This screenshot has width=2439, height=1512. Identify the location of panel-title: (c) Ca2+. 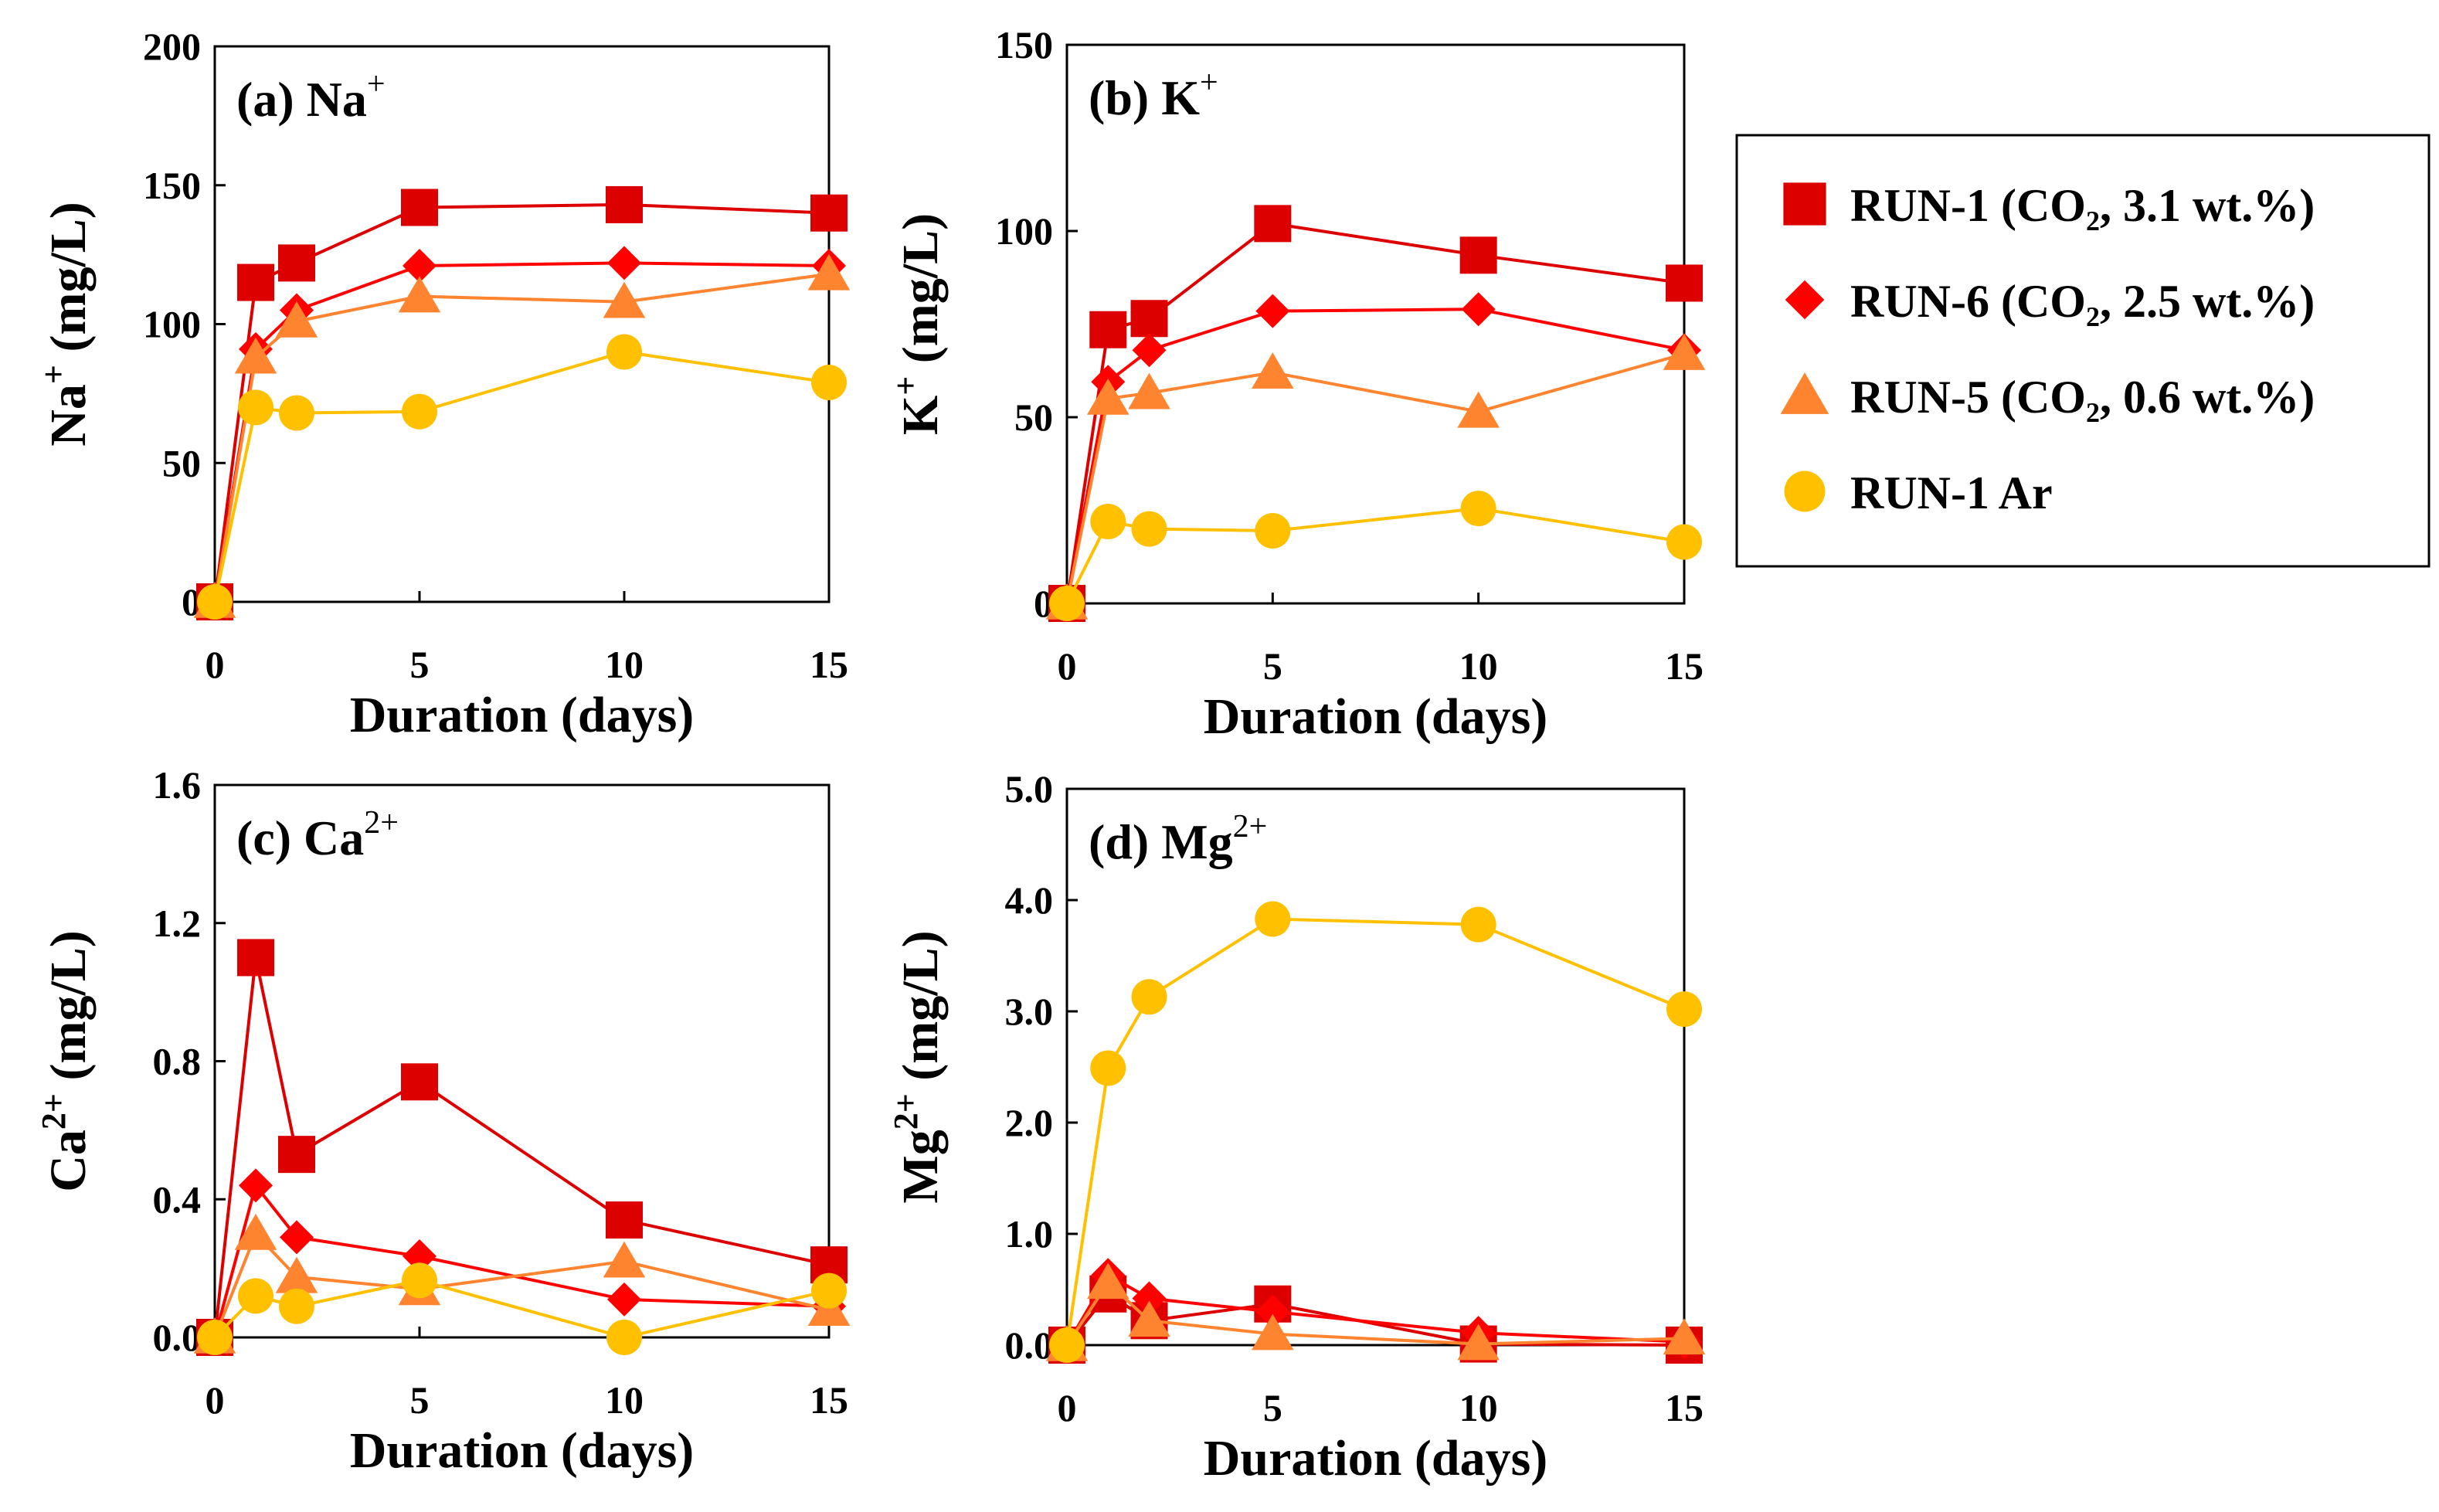
(317, 835).